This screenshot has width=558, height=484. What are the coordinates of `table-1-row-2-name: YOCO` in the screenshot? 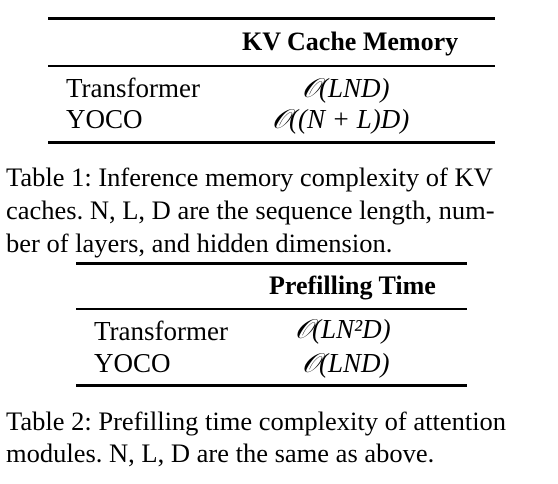 It's located at (104, 119).